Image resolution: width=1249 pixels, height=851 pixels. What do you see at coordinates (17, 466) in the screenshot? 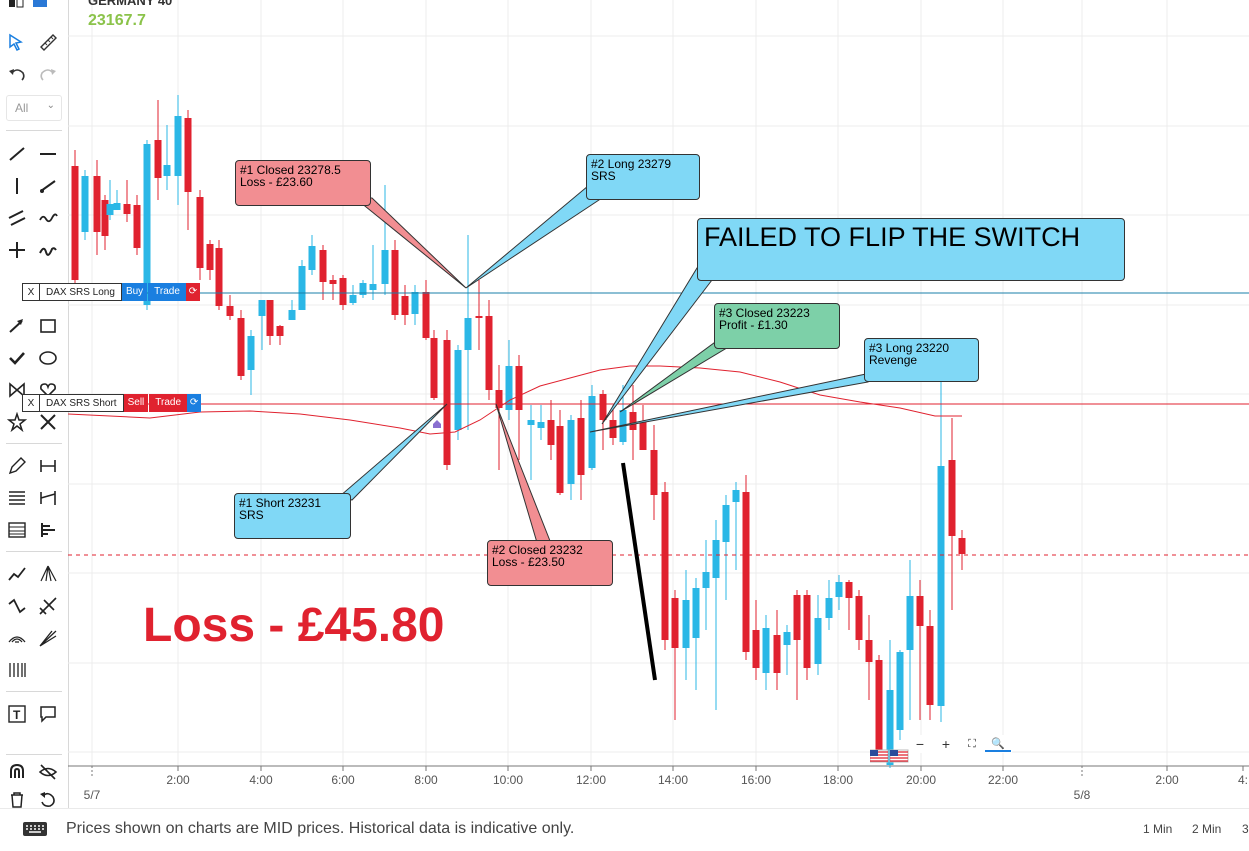
I see `pencil-icon` at bounding box center [17, 466].